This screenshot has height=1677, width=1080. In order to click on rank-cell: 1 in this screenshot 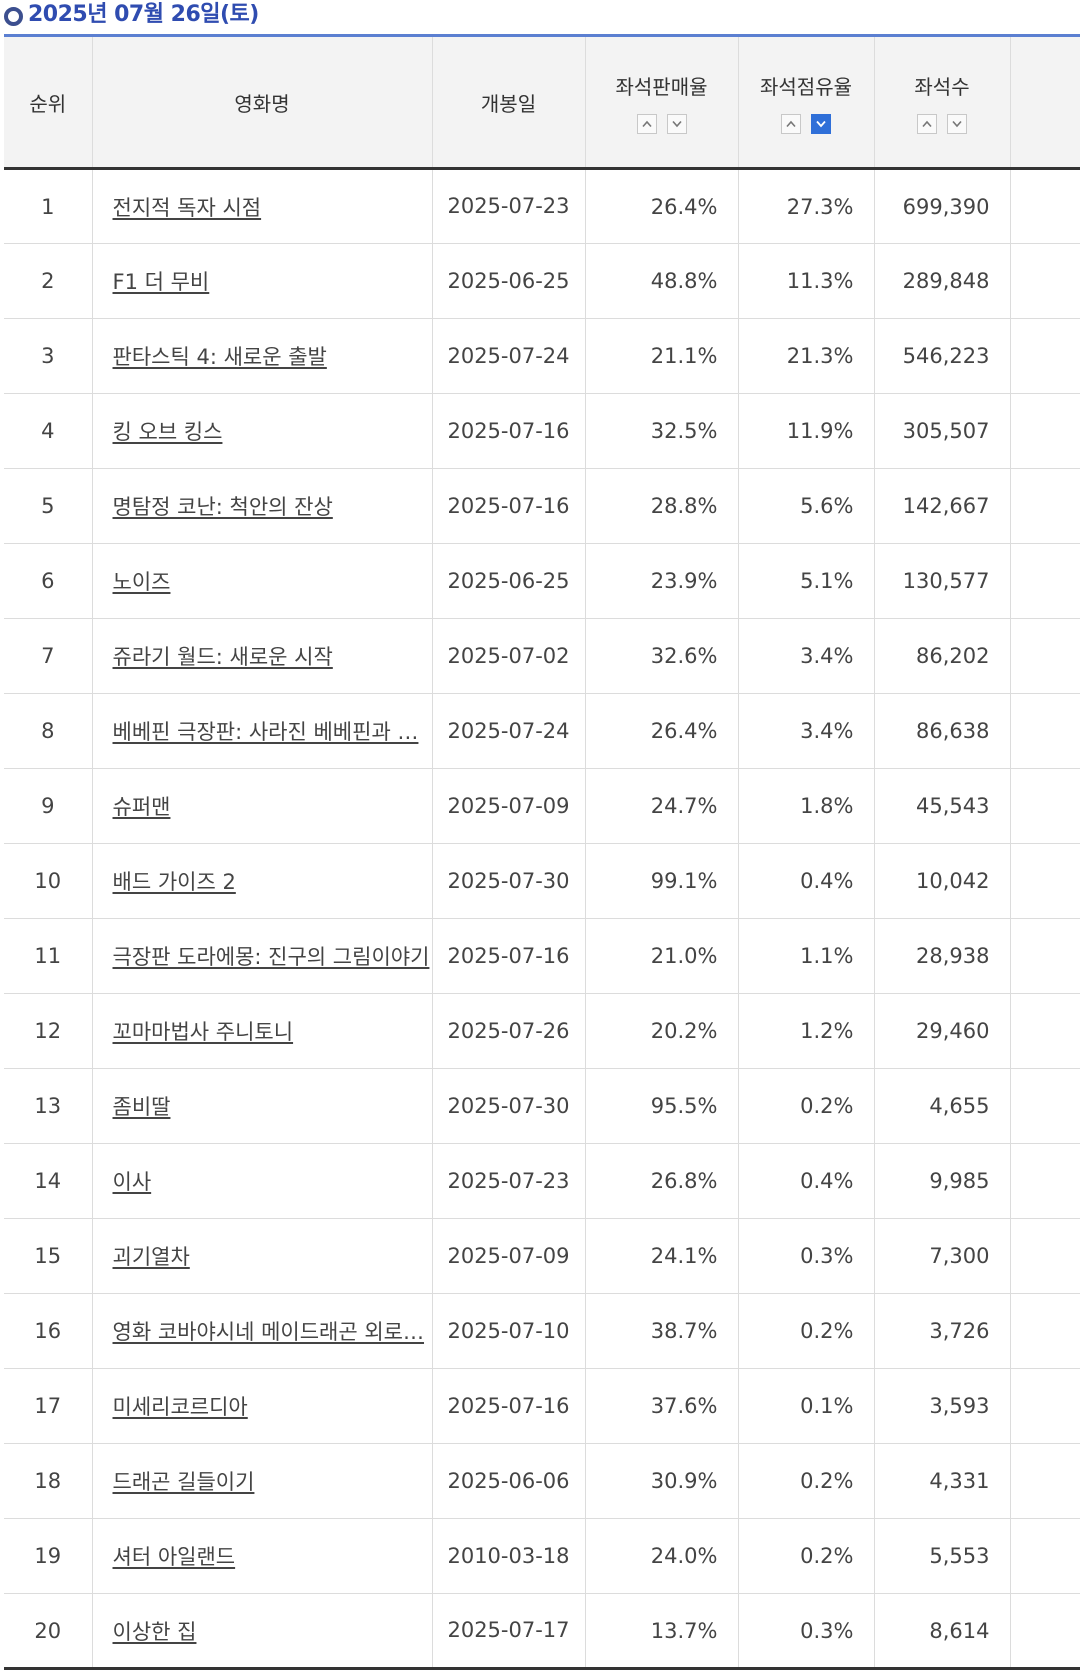, I will do `click(48, 206)`.